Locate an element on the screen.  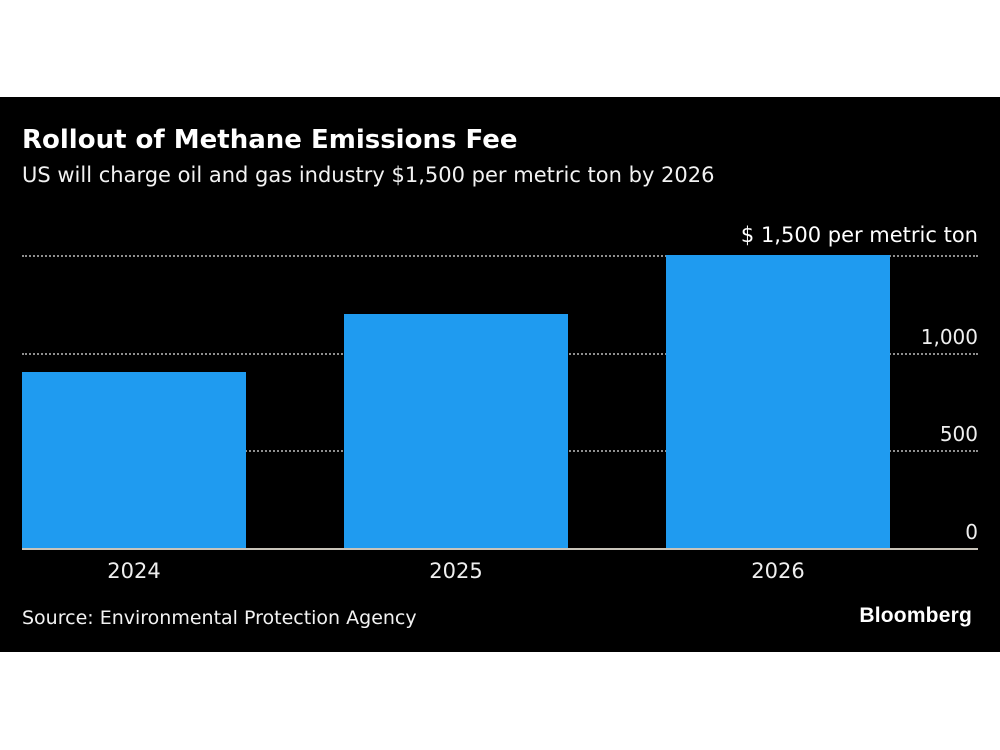
x-axis-baseline is located at coordinates (500, 549).